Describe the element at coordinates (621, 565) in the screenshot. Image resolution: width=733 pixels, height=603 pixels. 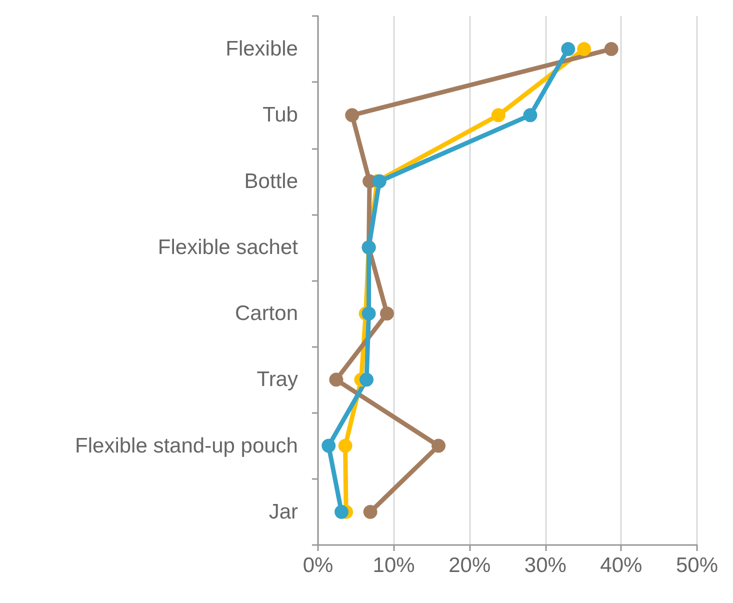
I see `x-tick-label: 40%` at that location.